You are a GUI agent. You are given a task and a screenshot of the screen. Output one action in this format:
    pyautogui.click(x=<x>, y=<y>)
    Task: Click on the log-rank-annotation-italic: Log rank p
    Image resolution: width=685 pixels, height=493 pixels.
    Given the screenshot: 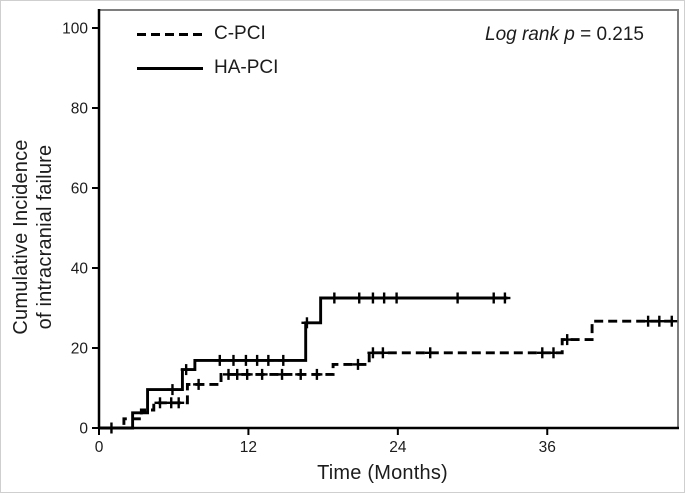 What is the action you would take?
    pyautogui.click(x=530, y=34)
    